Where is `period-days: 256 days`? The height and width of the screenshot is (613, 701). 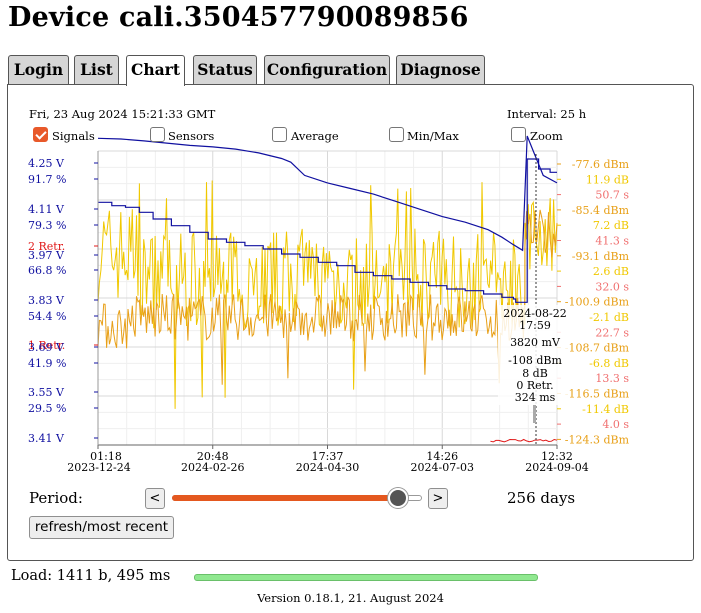
period-days: 256 days is located at coordinates (541, 498).